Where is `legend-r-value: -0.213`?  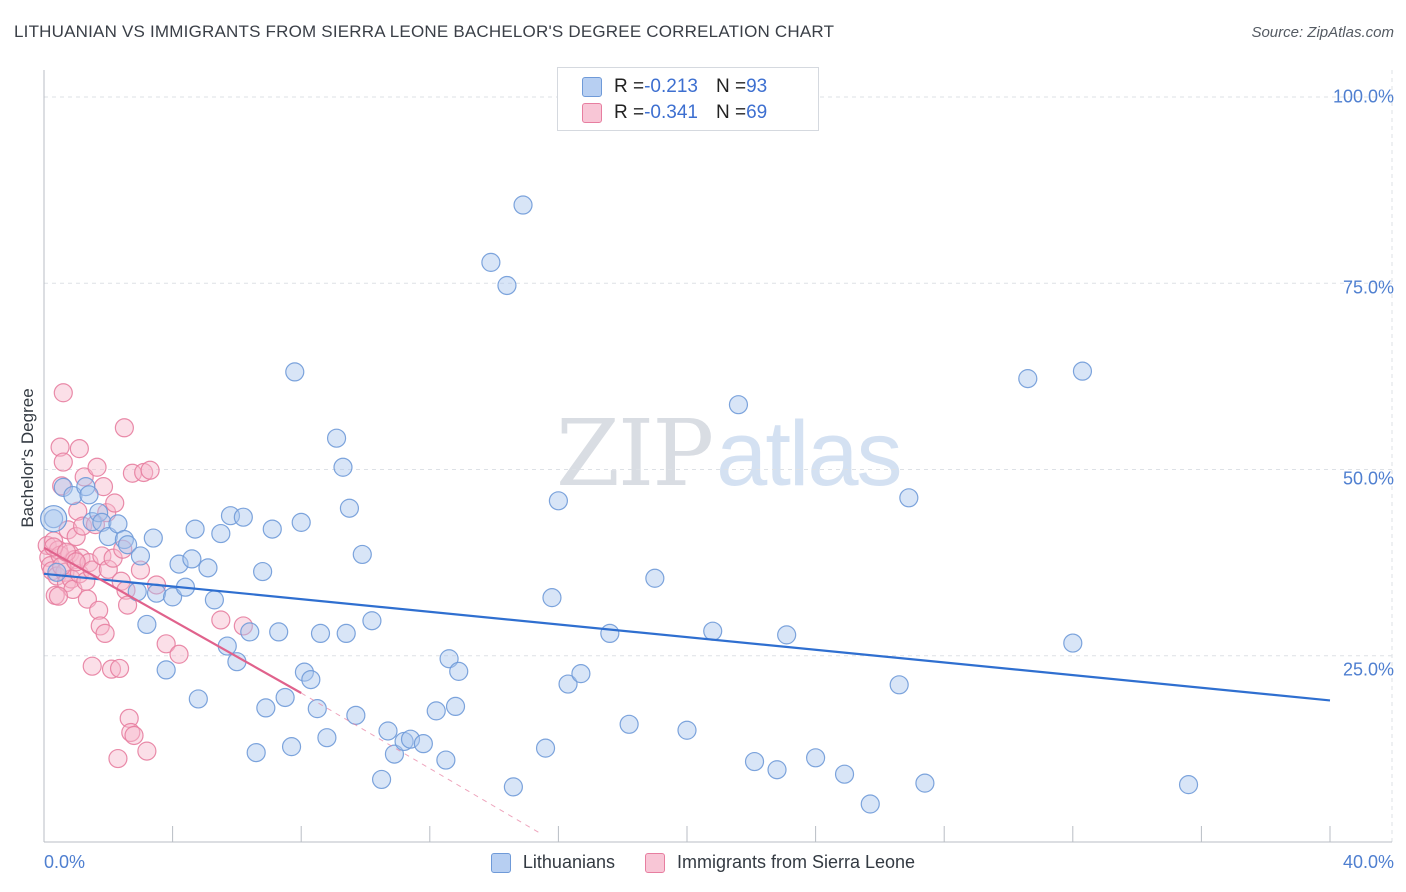 legend-r-value: -0.213 is located at coordinates (671, 86).